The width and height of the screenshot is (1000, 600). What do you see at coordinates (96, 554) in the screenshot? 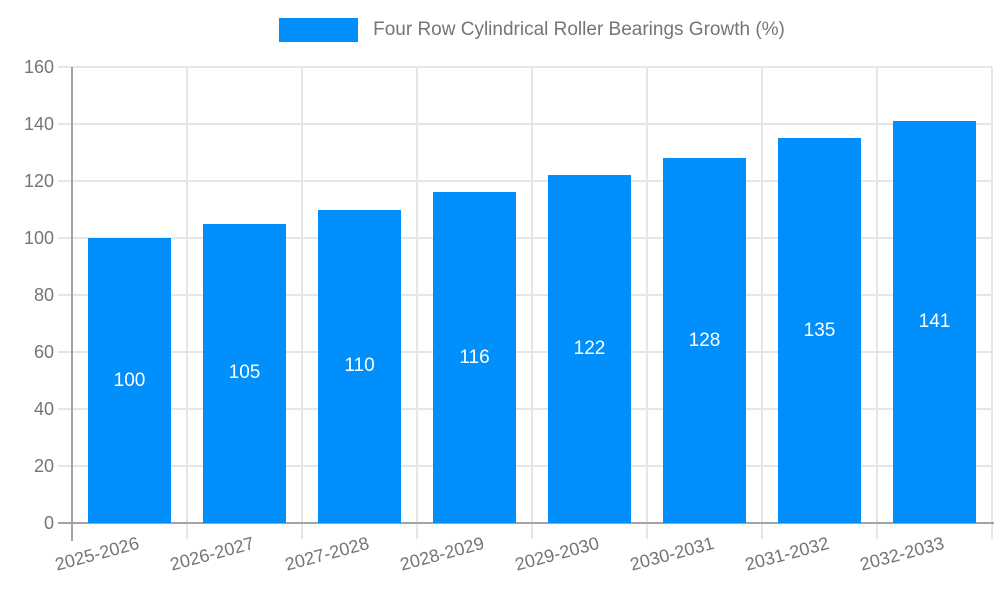
I see `x-axis-label: 2025-2026` at bounding box center [96, 554].